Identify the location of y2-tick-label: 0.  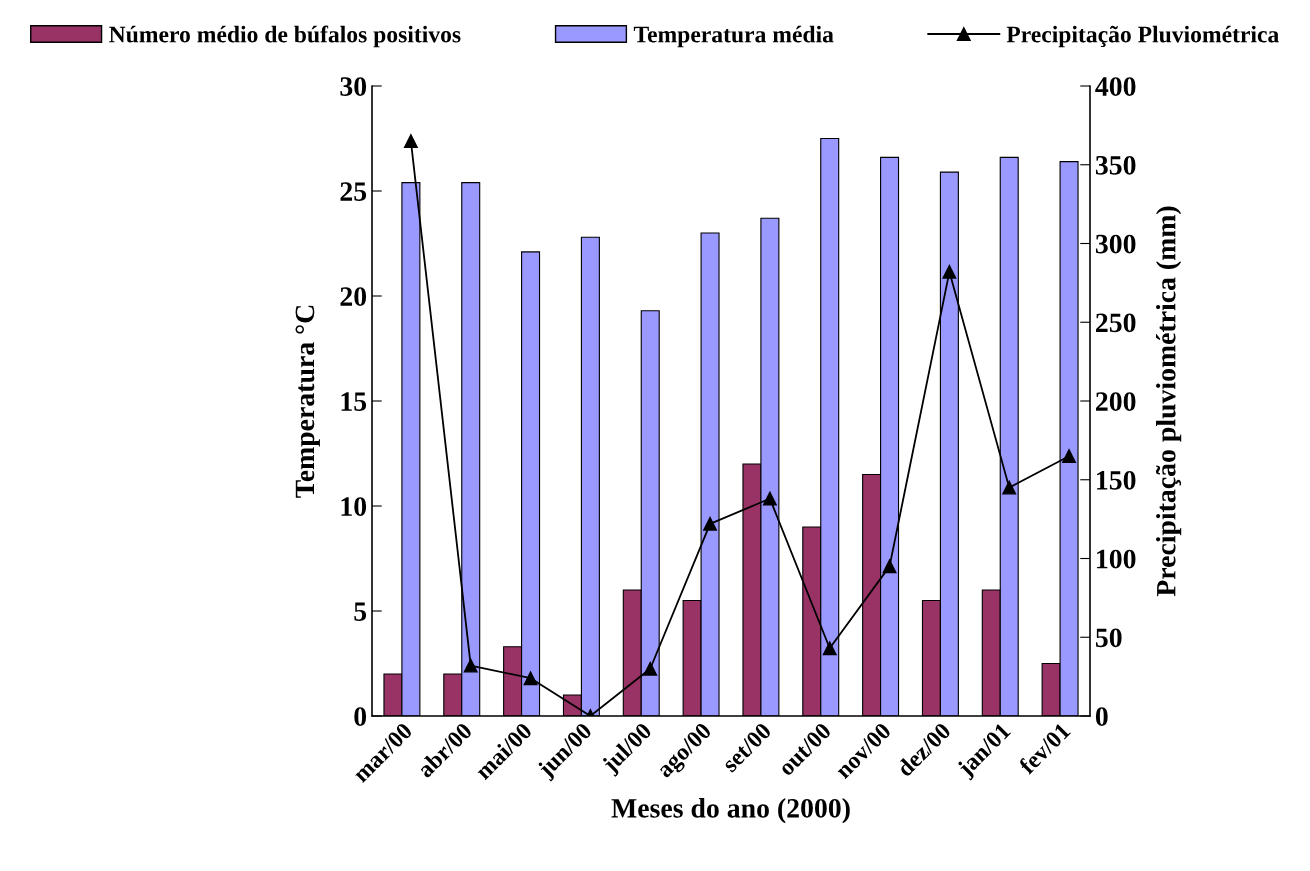
(1101, 716).